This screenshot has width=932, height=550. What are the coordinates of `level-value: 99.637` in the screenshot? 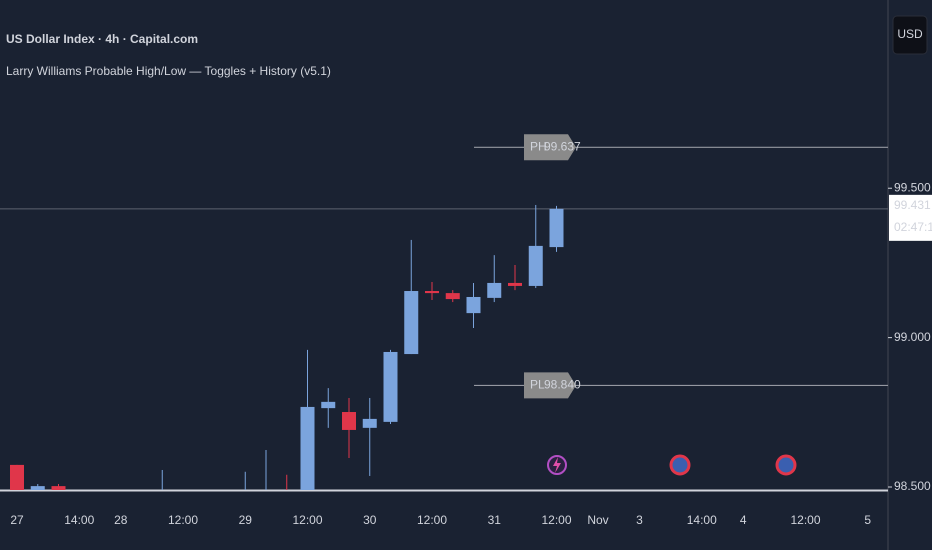 It's located at (562, 146).